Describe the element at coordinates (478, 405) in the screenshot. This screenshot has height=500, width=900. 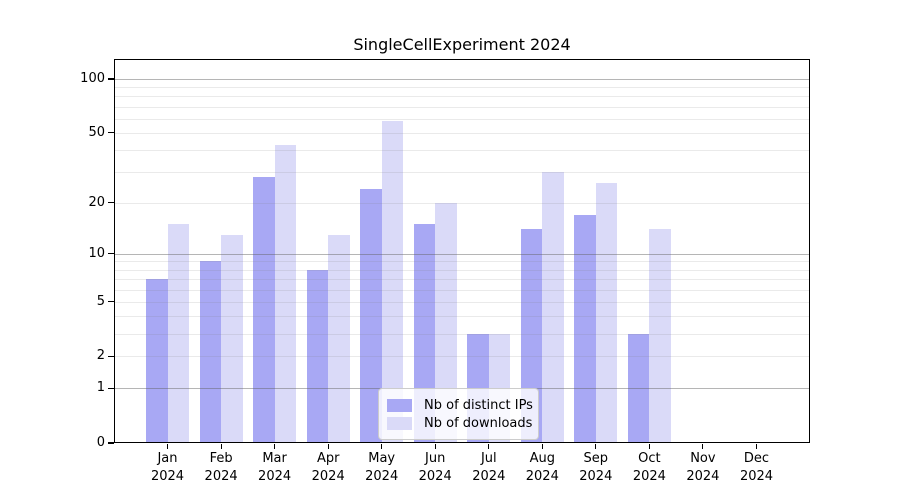
I see `legend-label-distinct-ips: Nb of distinct IPs` at that location.